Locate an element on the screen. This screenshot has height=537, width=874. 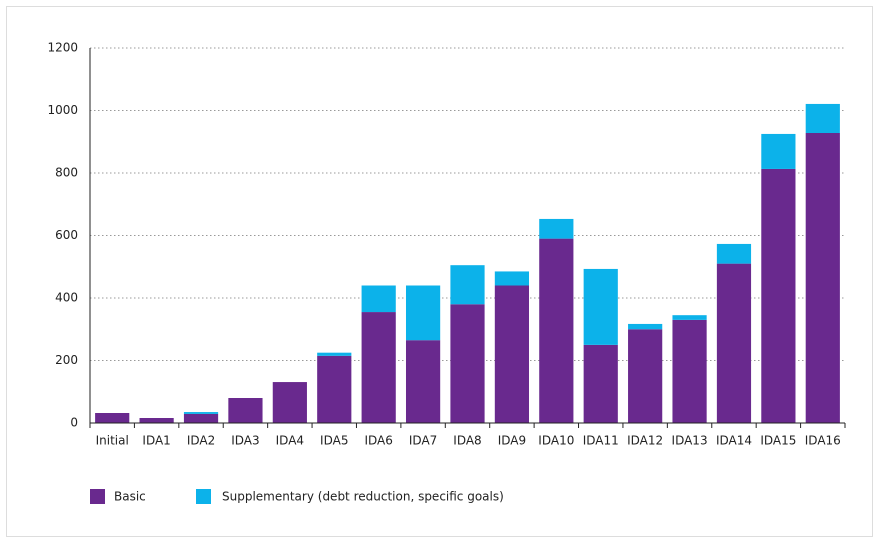
y-tick-label: 200 is located at coordinates (66, 360).